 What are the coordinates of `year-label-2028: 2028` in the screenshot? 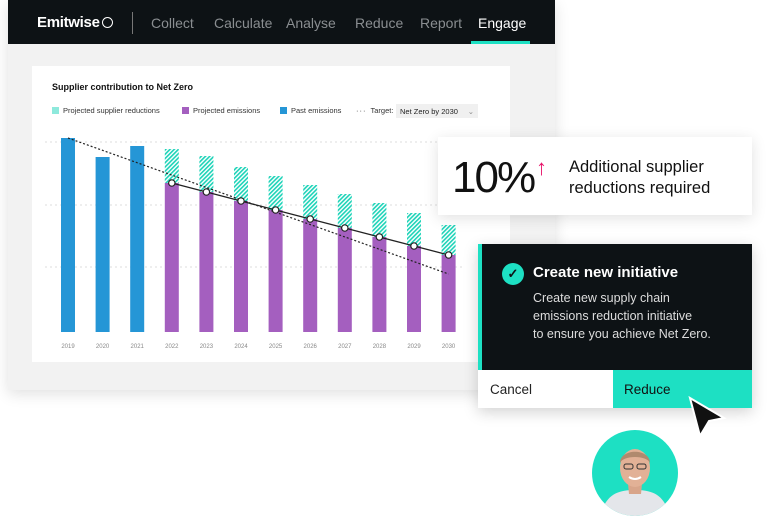 It's located at (380, 347).